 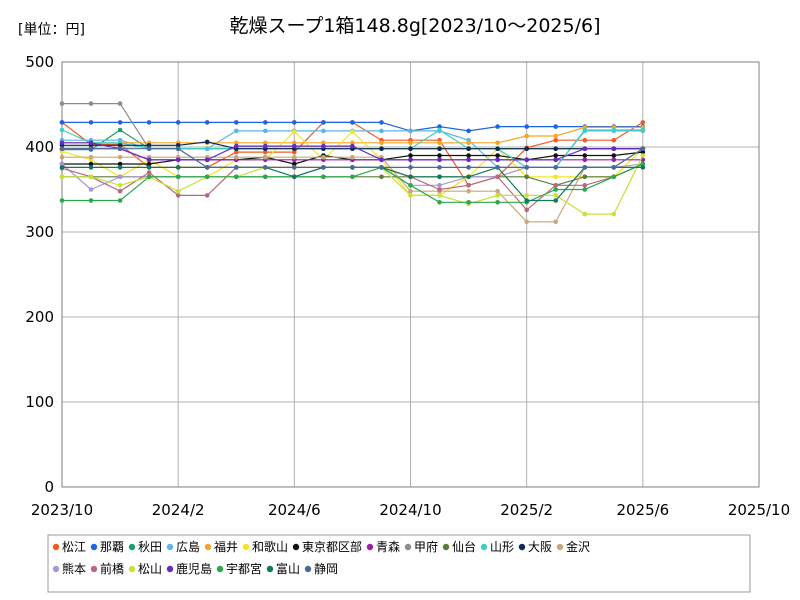 I want to click on legend-item: 金沢, so click(x=573, y=546).